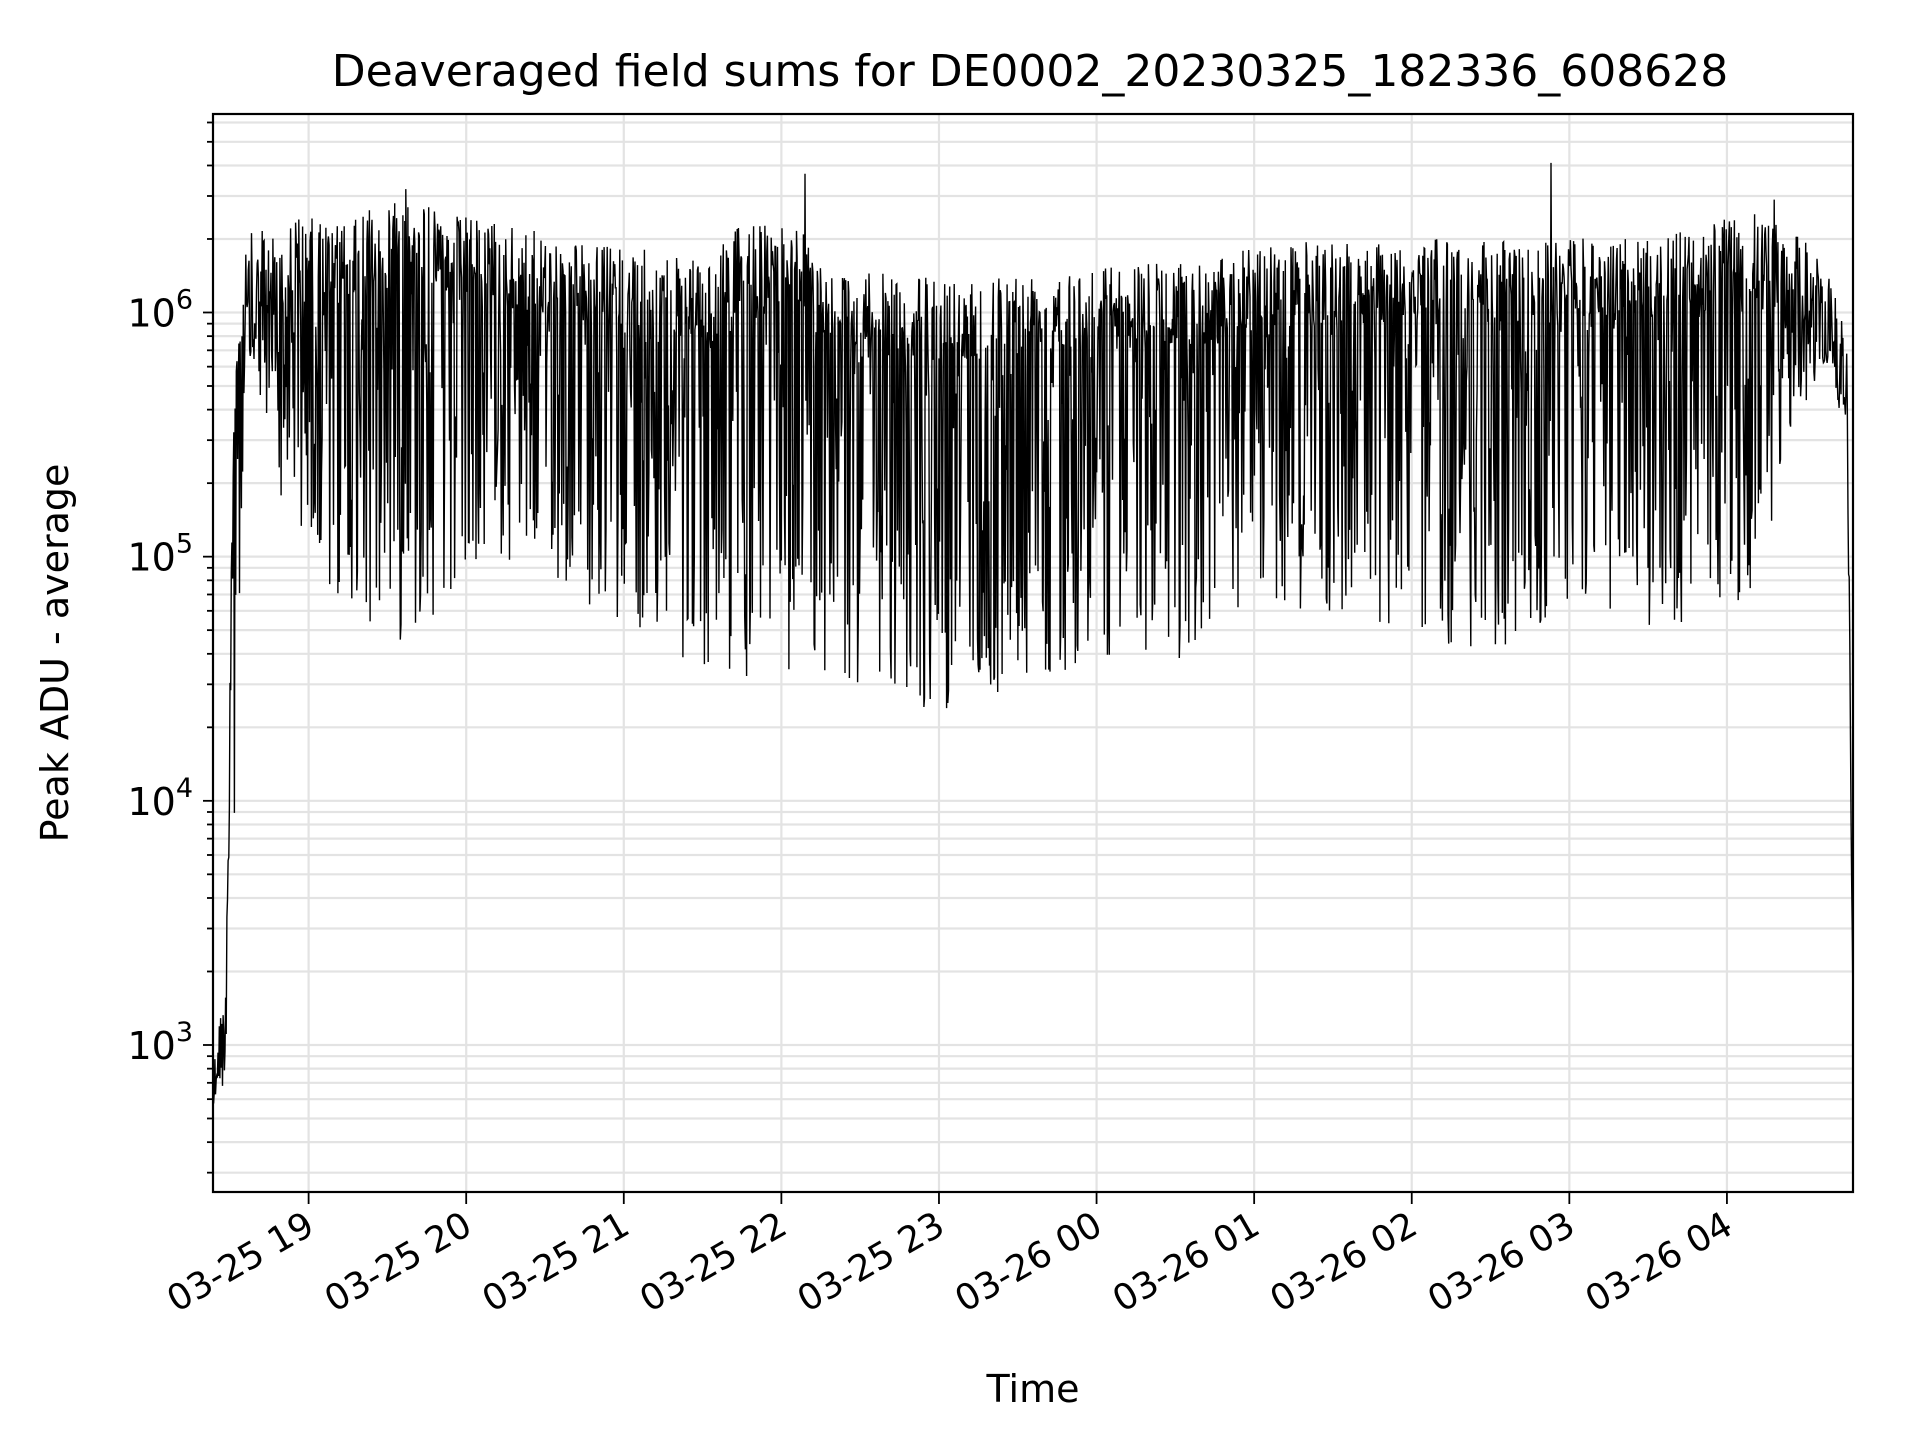 This screenshot has width=1920, height=1444. Describe the element at coordinates (184, 544) in the screenshot. I see `y-tick-exponent: 5` at that location.